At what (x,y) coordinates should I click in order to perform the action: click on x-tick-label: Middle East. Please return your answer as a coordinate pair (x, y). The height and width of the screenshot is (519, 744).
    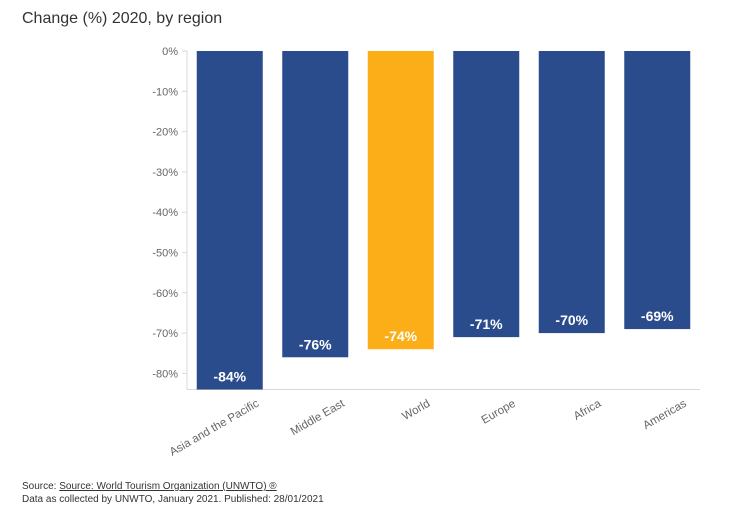
    Looking at the image, I should click on (318, 417).